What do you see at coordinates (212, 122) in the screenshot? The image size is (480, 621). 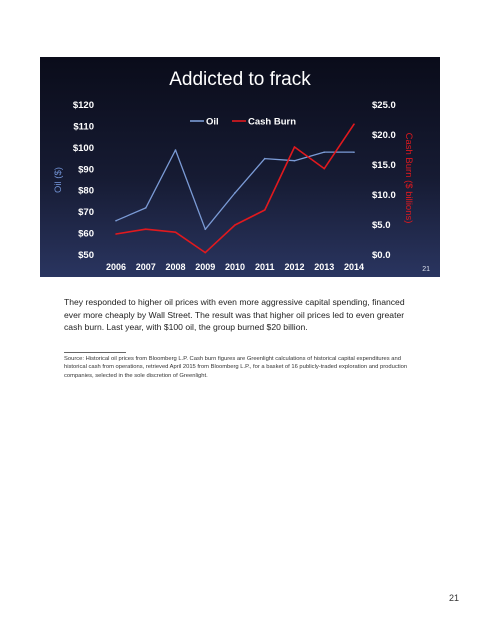 I see `legend-label-oil: Oil` at bounding box center [212, 122].